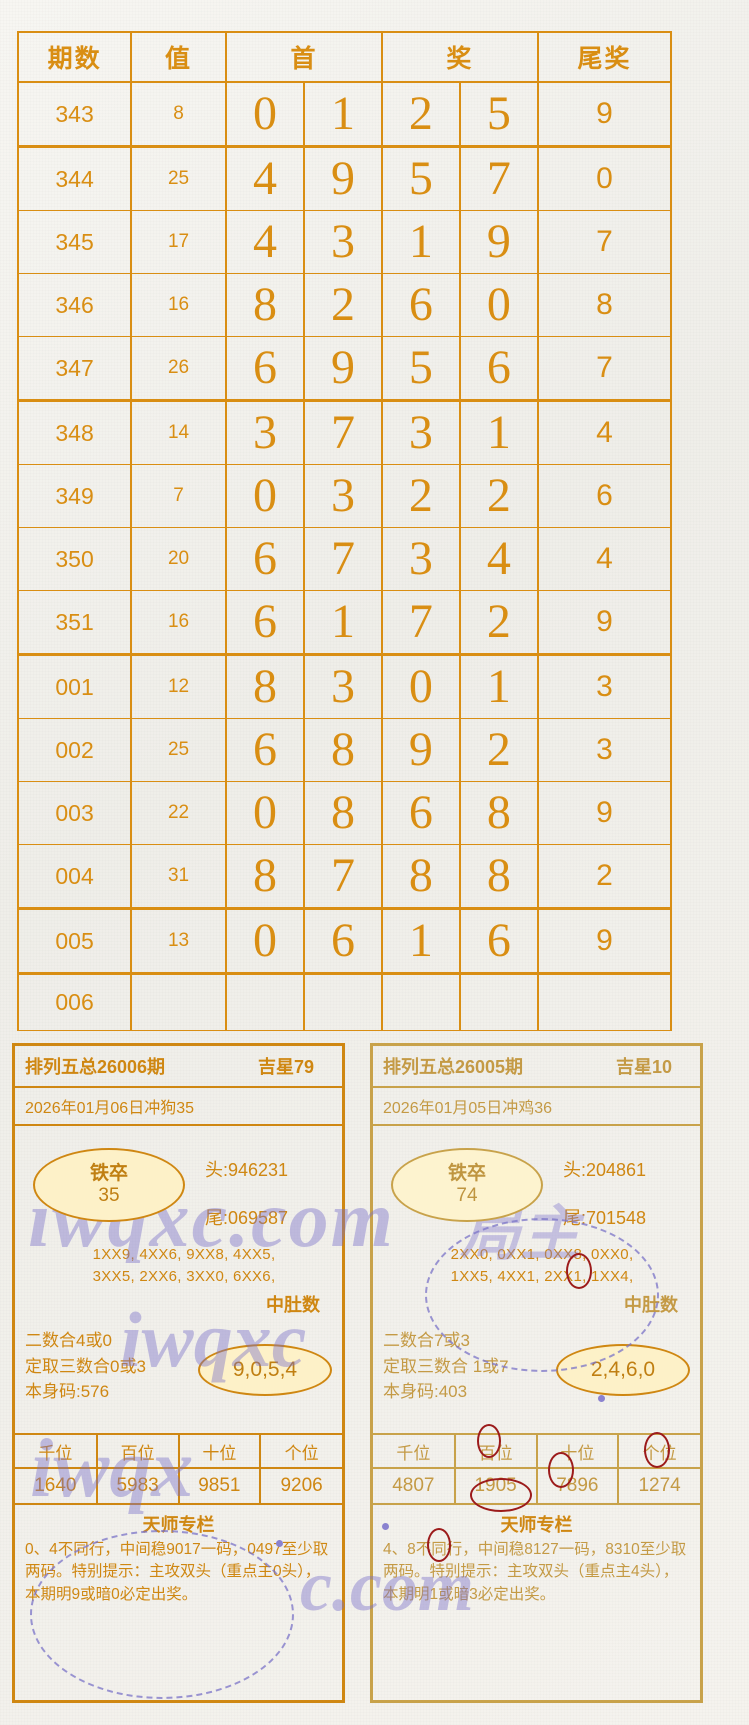  Describe the element at coordinates (184, 1254) in the screenshot. I see `left-xx-row-1: 1XX9, 4XX6, 9XX8, 4XX5,` at that location.